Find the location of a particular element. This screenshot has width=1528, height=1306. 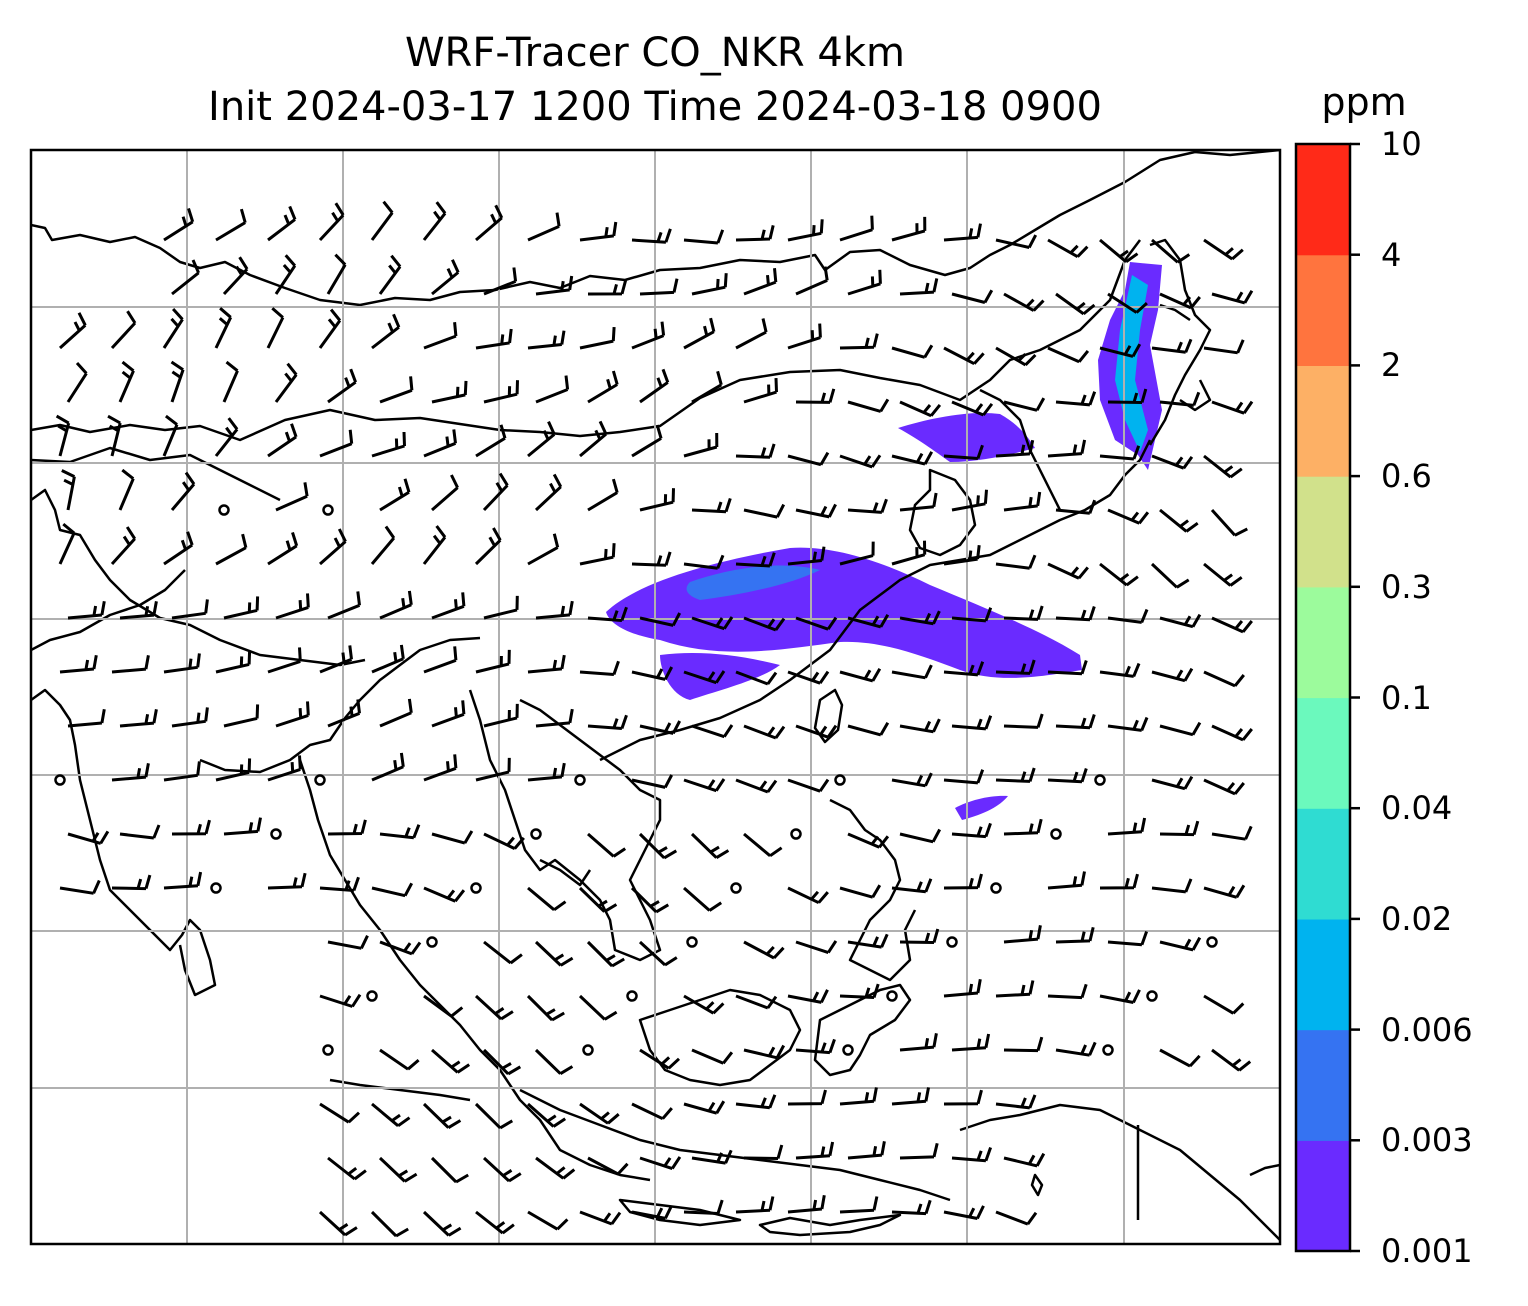

map-title: WRF-Tracer CO_NKR 4km is located at coordinates (655, 53).